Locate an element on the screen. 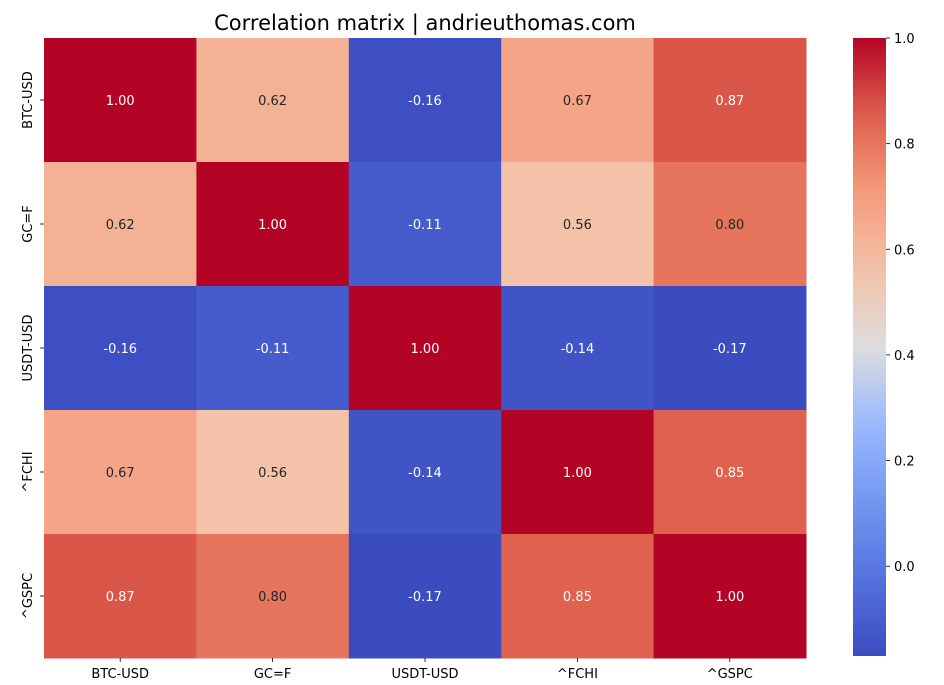  colorbar: 0.0 0.2 0.4 0.6 0.8 1.0 is located at coordinates (884, 344).